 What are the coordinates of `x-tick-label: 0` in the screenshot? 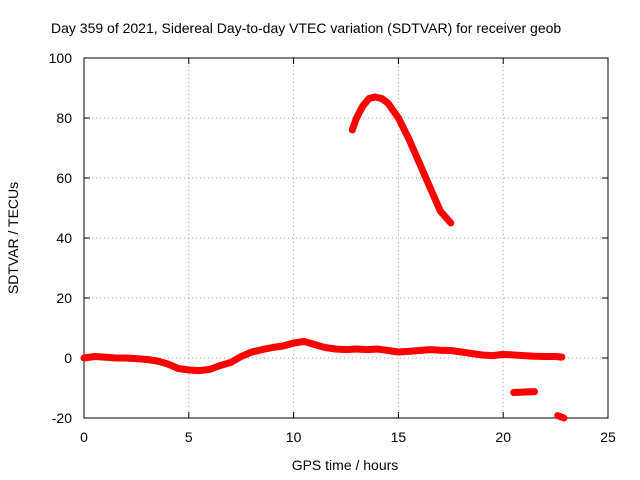 It's located at (84, 437).